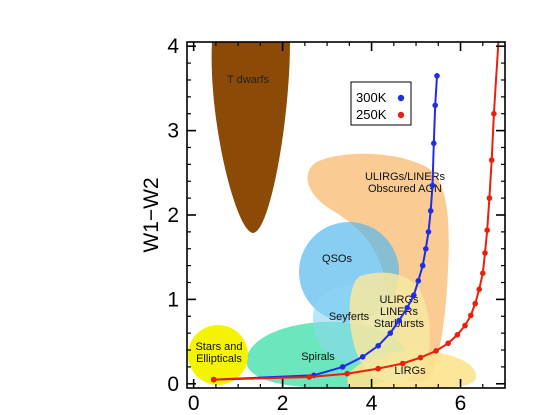 The image size is (554, 415). What do you see at coordinates (371, 97) in the screenshot?
I see `legend-label-300k: 300K` at bounding box center [371, 97].